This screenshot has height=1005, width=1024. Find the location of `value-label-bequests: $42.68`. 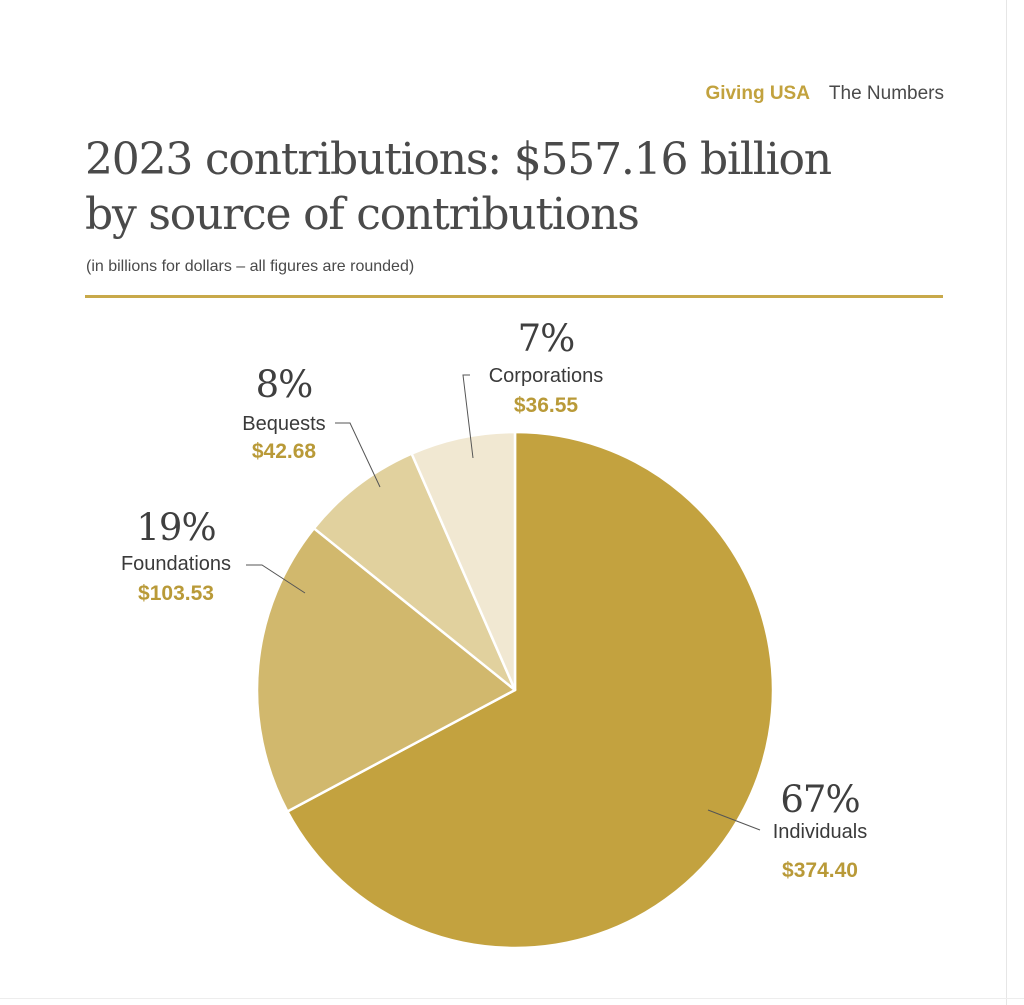

value-label-bequests: $42.68 is located at coordinates (284, 451).